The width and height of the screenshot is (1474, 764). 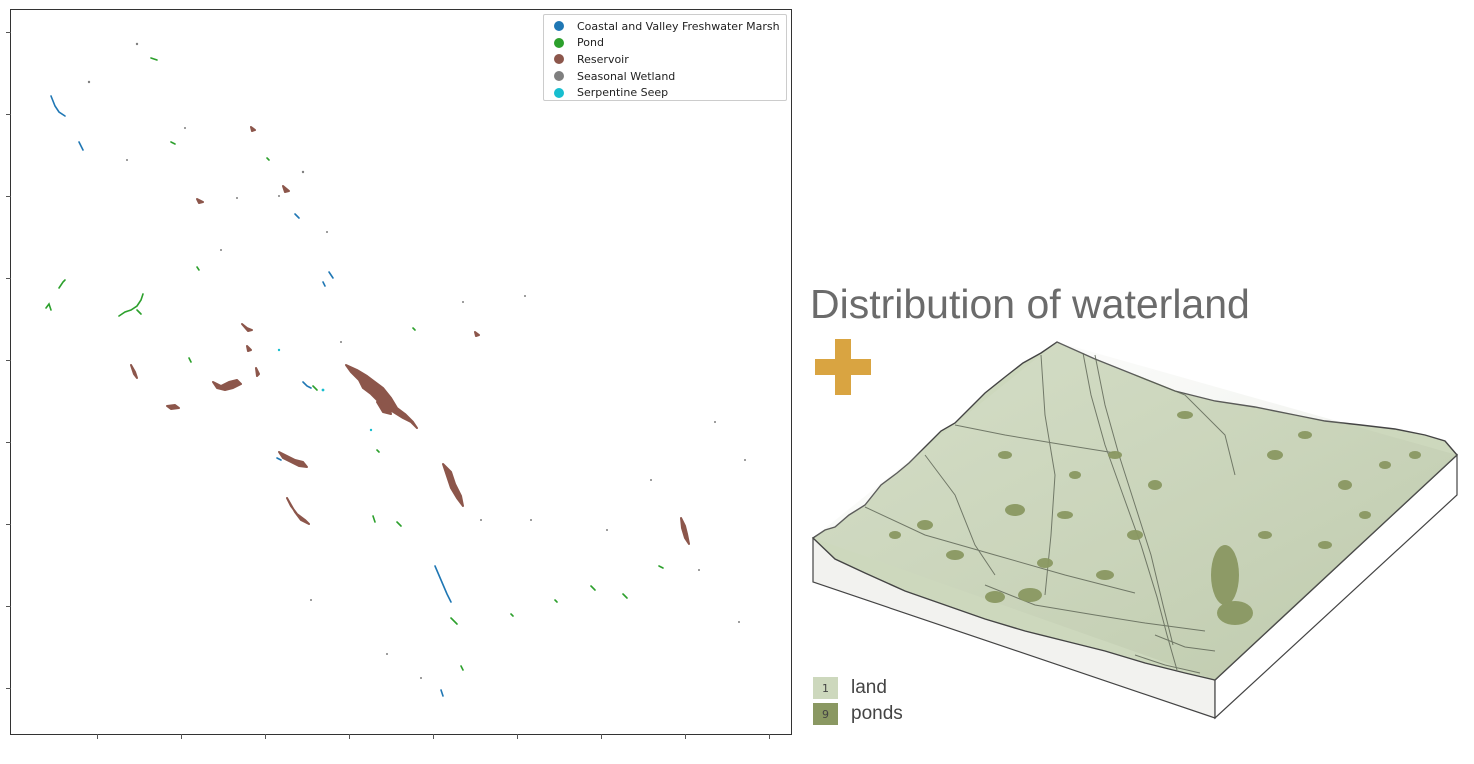 I want to click on illustration-title: Distribution of waterland, so click(x=1030, y=304).